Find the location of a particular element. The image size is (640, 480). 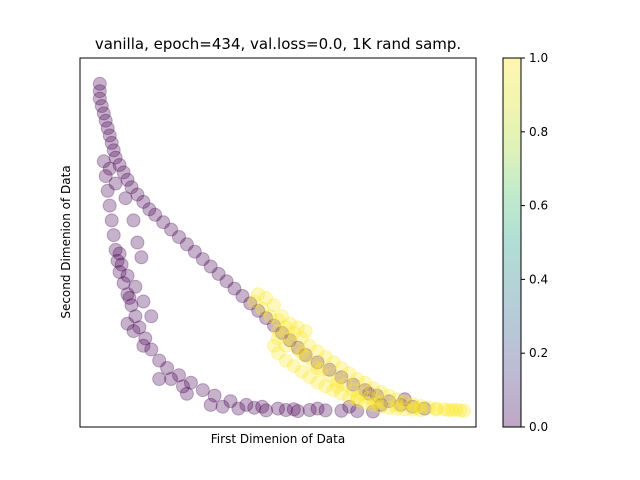

colorbar-tick-label: 0.2 is located at coordinates (538, 353).